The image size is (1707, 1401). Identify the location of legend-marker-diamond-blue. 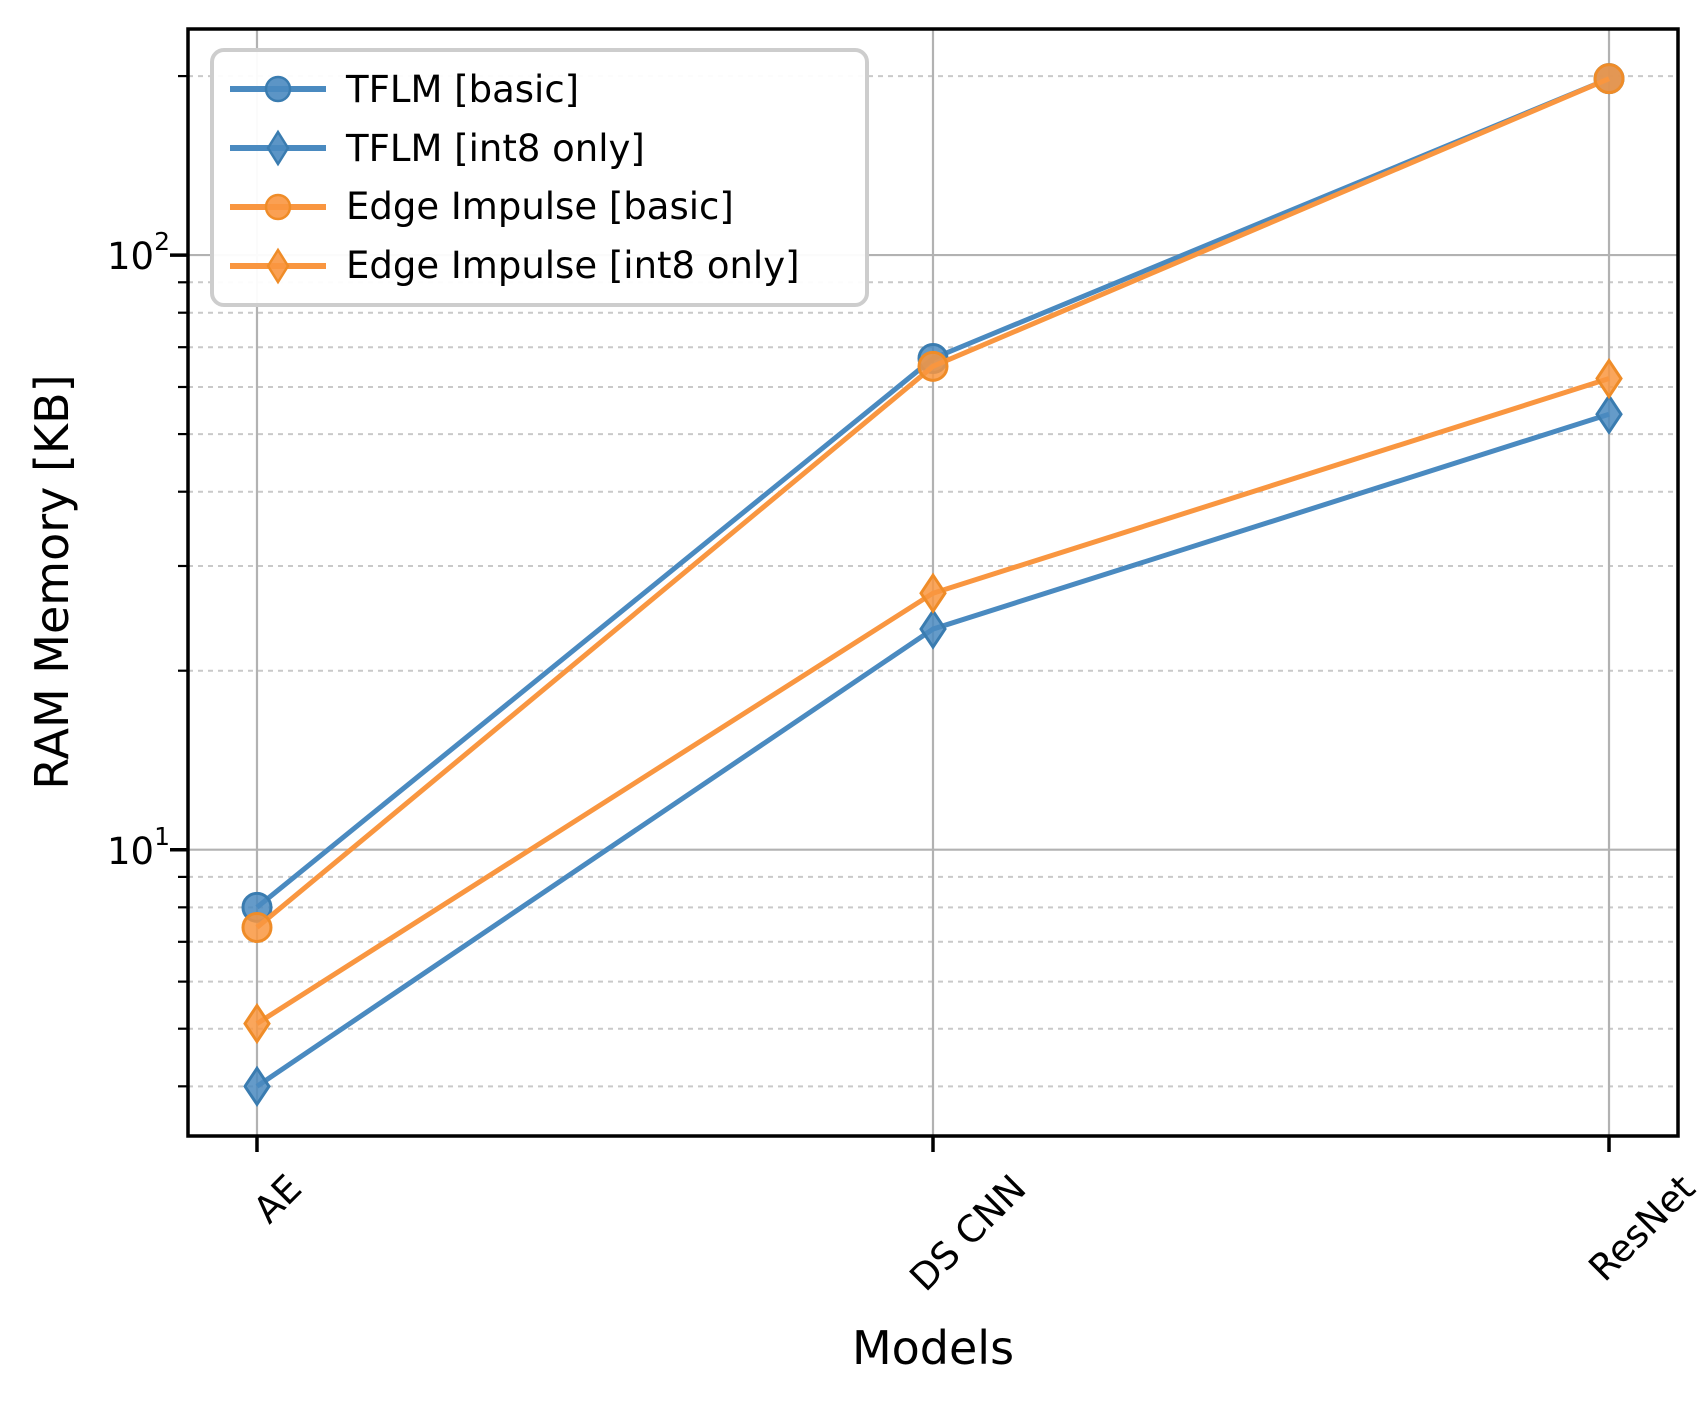
(278, 148).